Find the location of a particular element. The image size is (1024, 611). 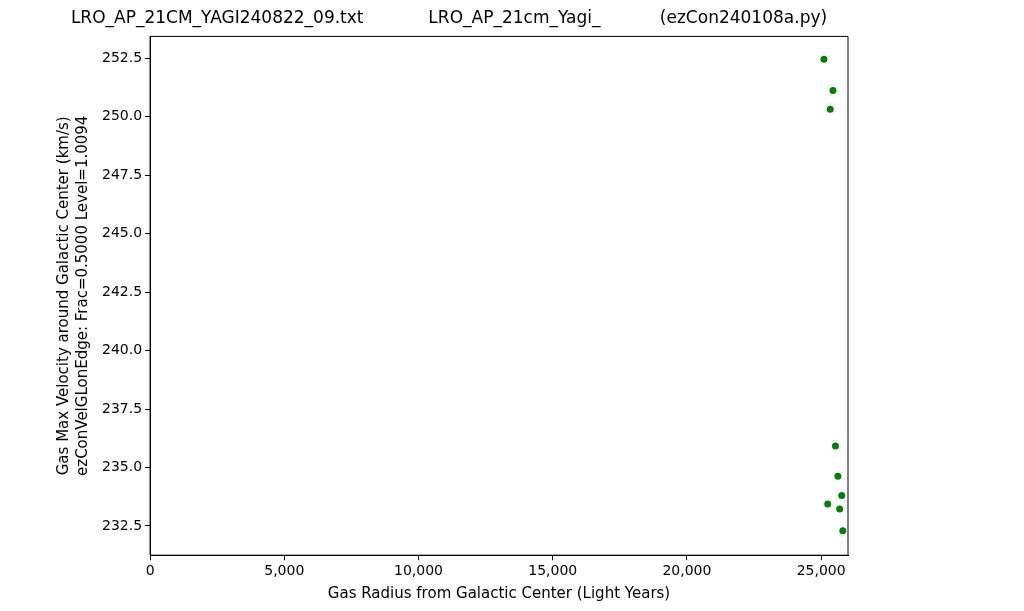

x-tick-label: 25,000 is located at coordinates (821, 570).